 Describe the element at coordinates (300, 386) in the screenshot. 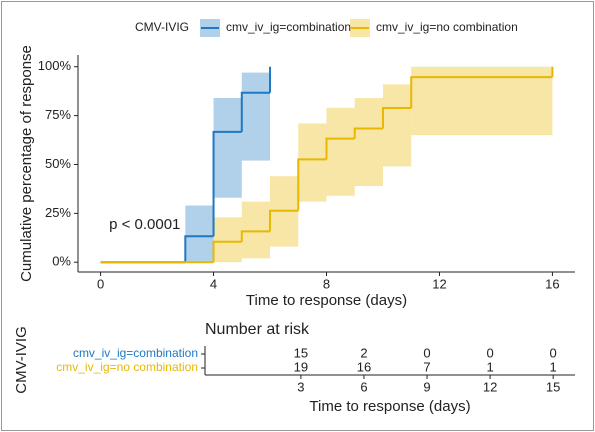

I see `table-x-tick-label: 3` at that location.